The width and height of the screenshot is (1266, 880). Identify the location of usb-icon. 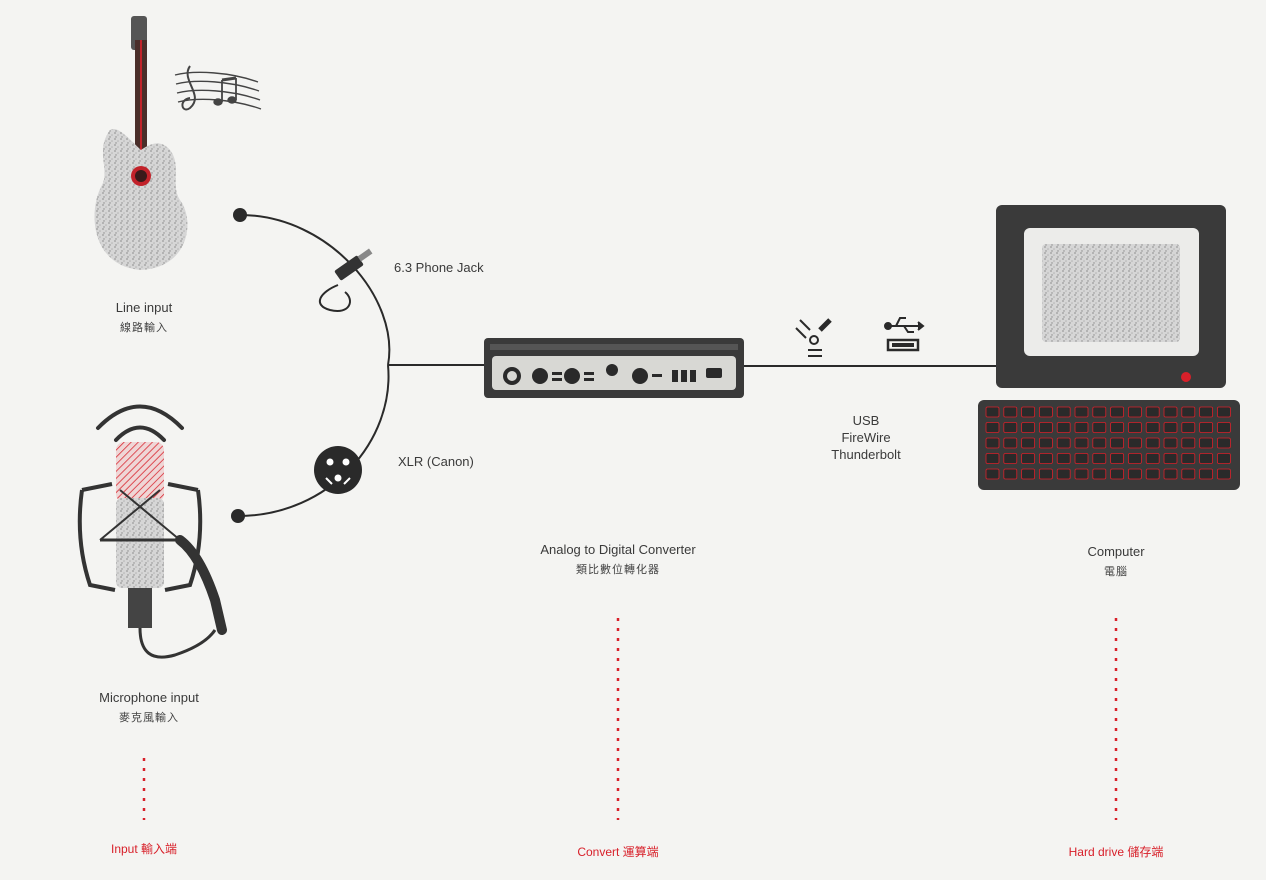
(904, 334).